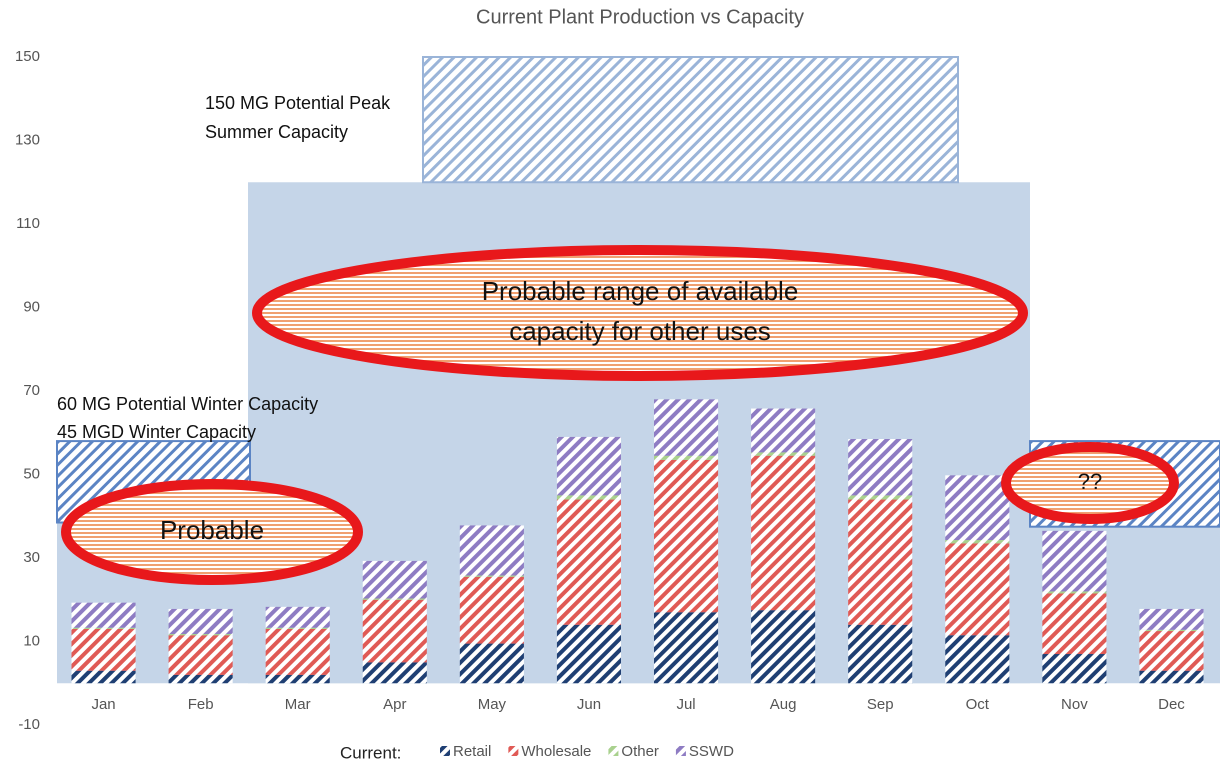 The width and height of the screenshot is (1220, 765). Describe the element at coordinates (27, 139) in the screenshot. I see `y-tick-label: 130` at that location.